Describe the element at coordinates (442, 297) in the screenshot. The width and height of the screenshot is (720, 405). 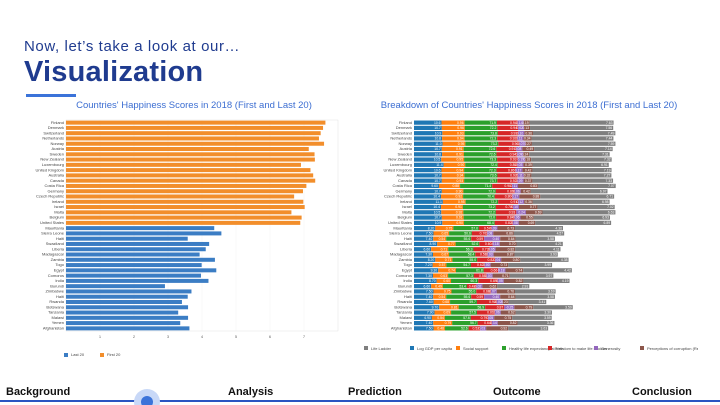
I see `chart2-data-label: 0.54` at that location.